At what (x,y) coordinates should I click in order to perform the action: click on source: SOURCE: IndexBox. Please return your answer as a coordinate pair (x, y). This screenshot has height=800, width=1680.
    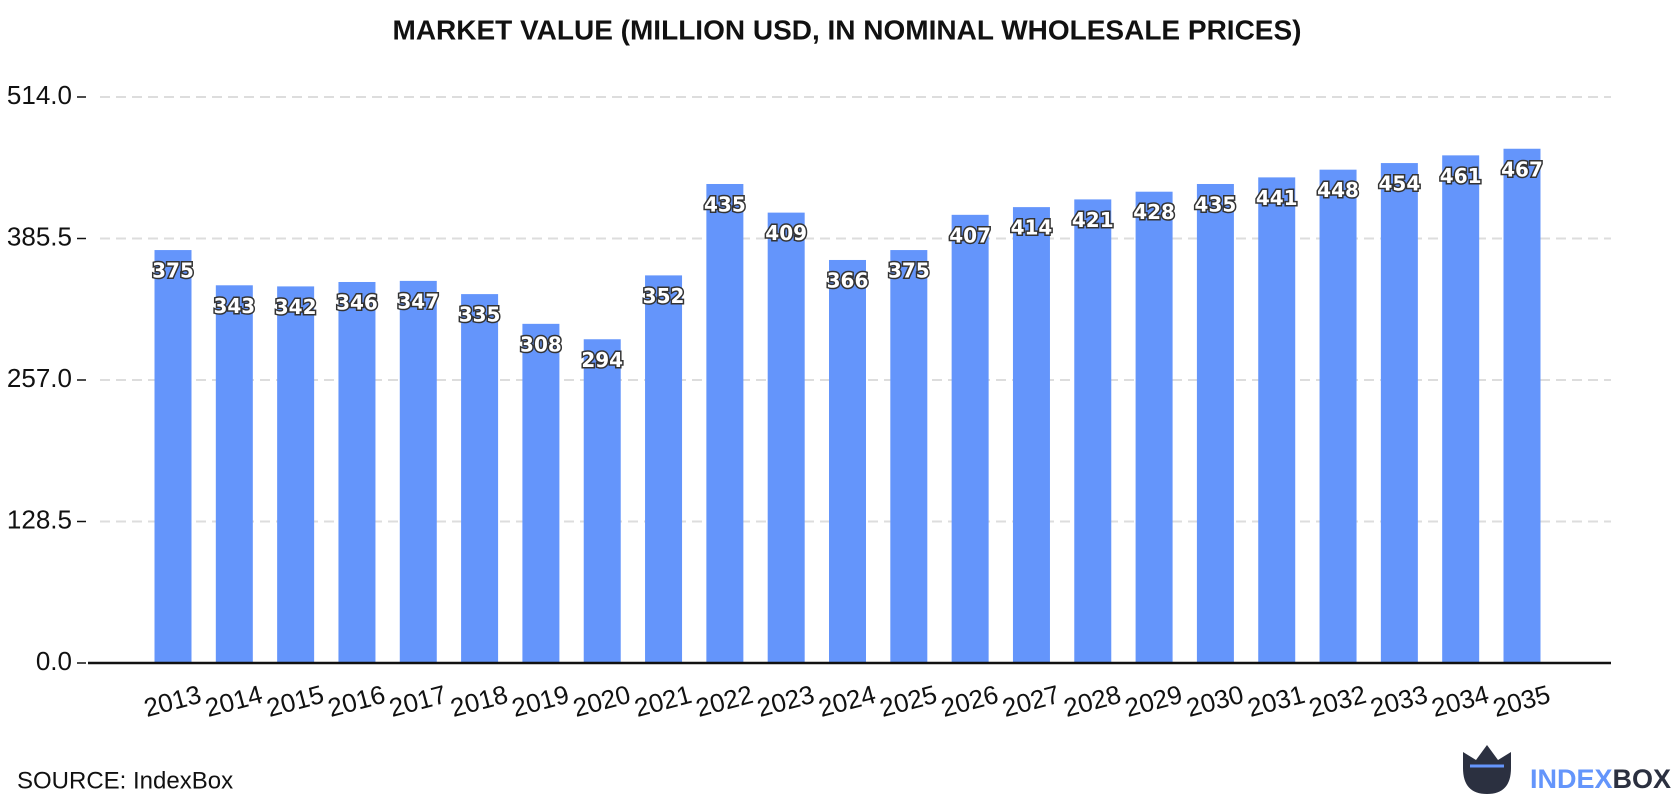
    Looking at the image, I should click on (125, 780).